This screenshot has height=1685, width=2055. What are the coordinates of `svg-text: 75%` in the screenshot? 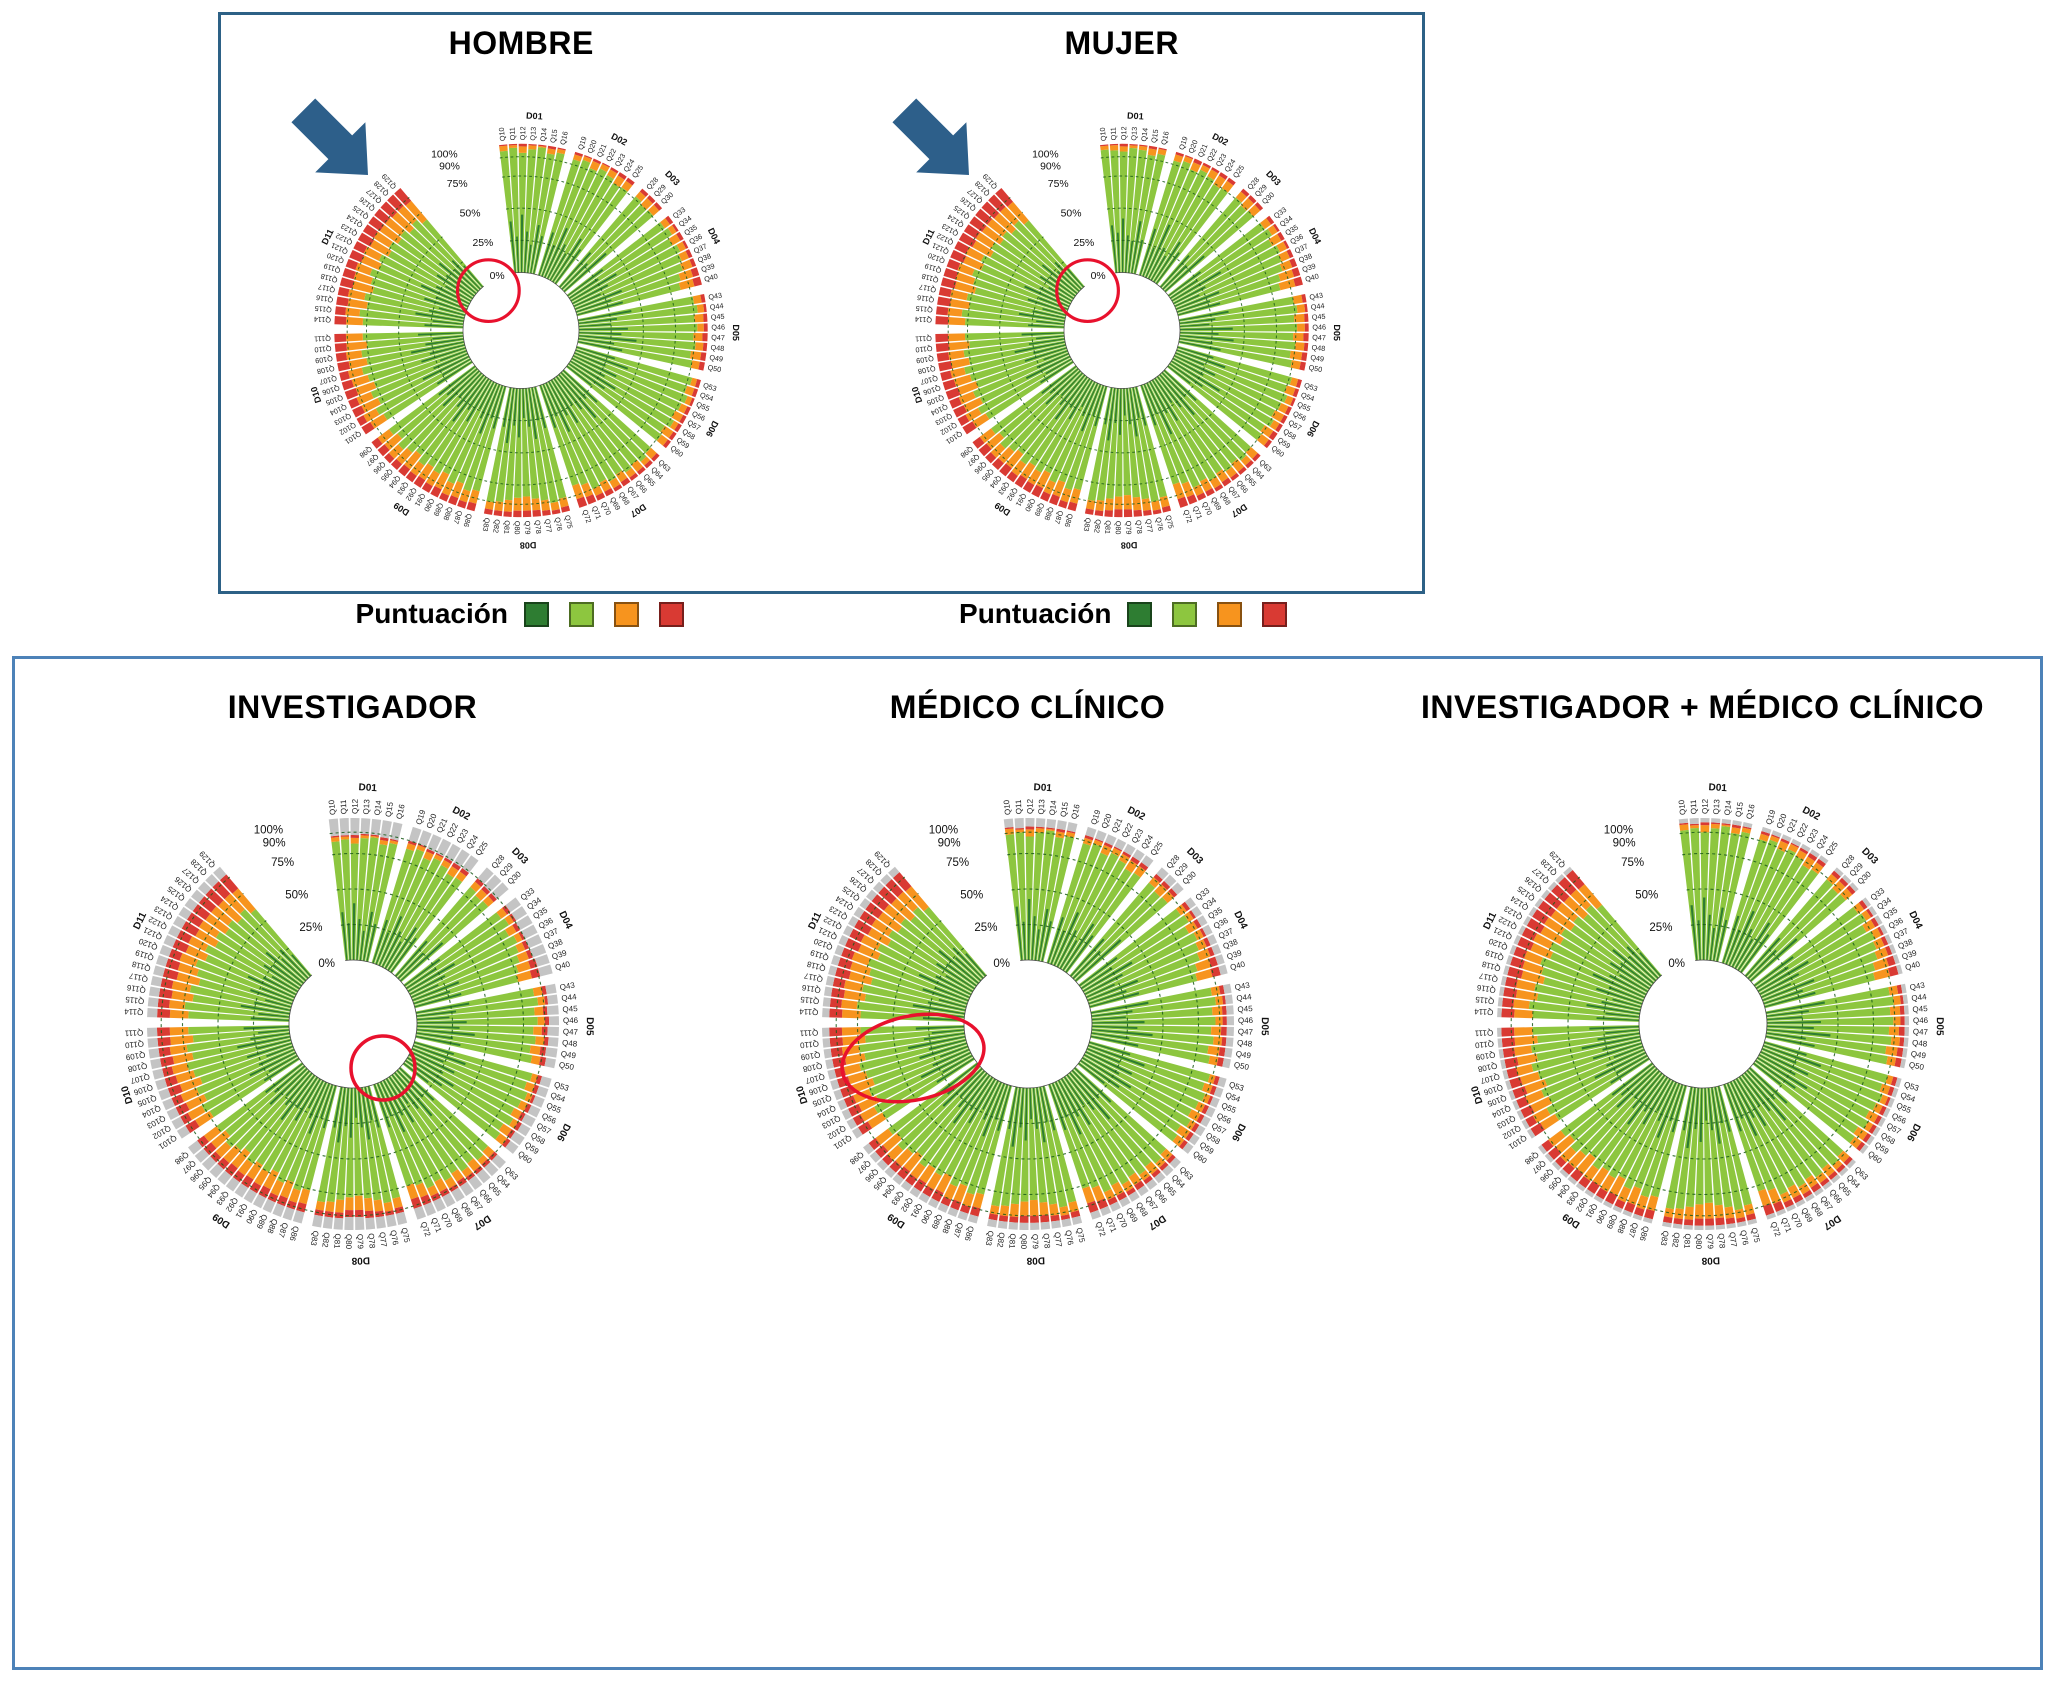 It's located at (282, 863).